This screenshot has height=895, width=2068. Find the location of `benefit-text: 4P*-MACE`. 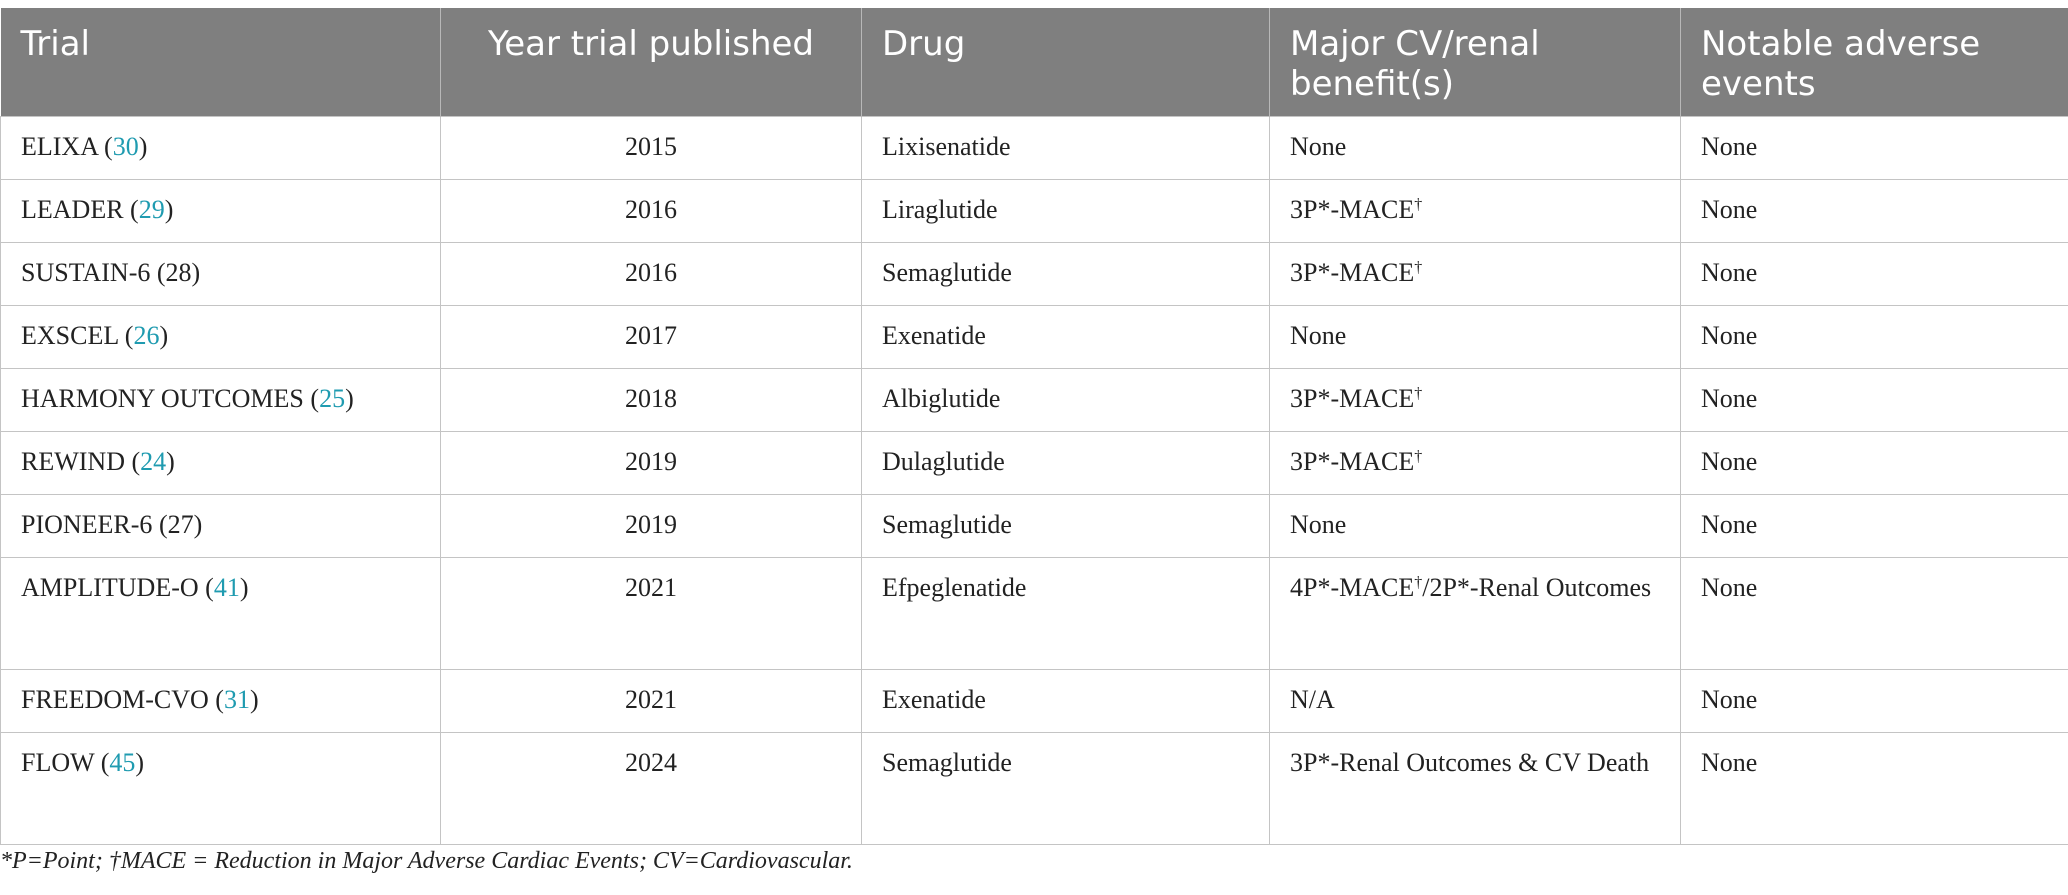

benefit-text: 4P*-MACE is located at coordinates (1352, 587).